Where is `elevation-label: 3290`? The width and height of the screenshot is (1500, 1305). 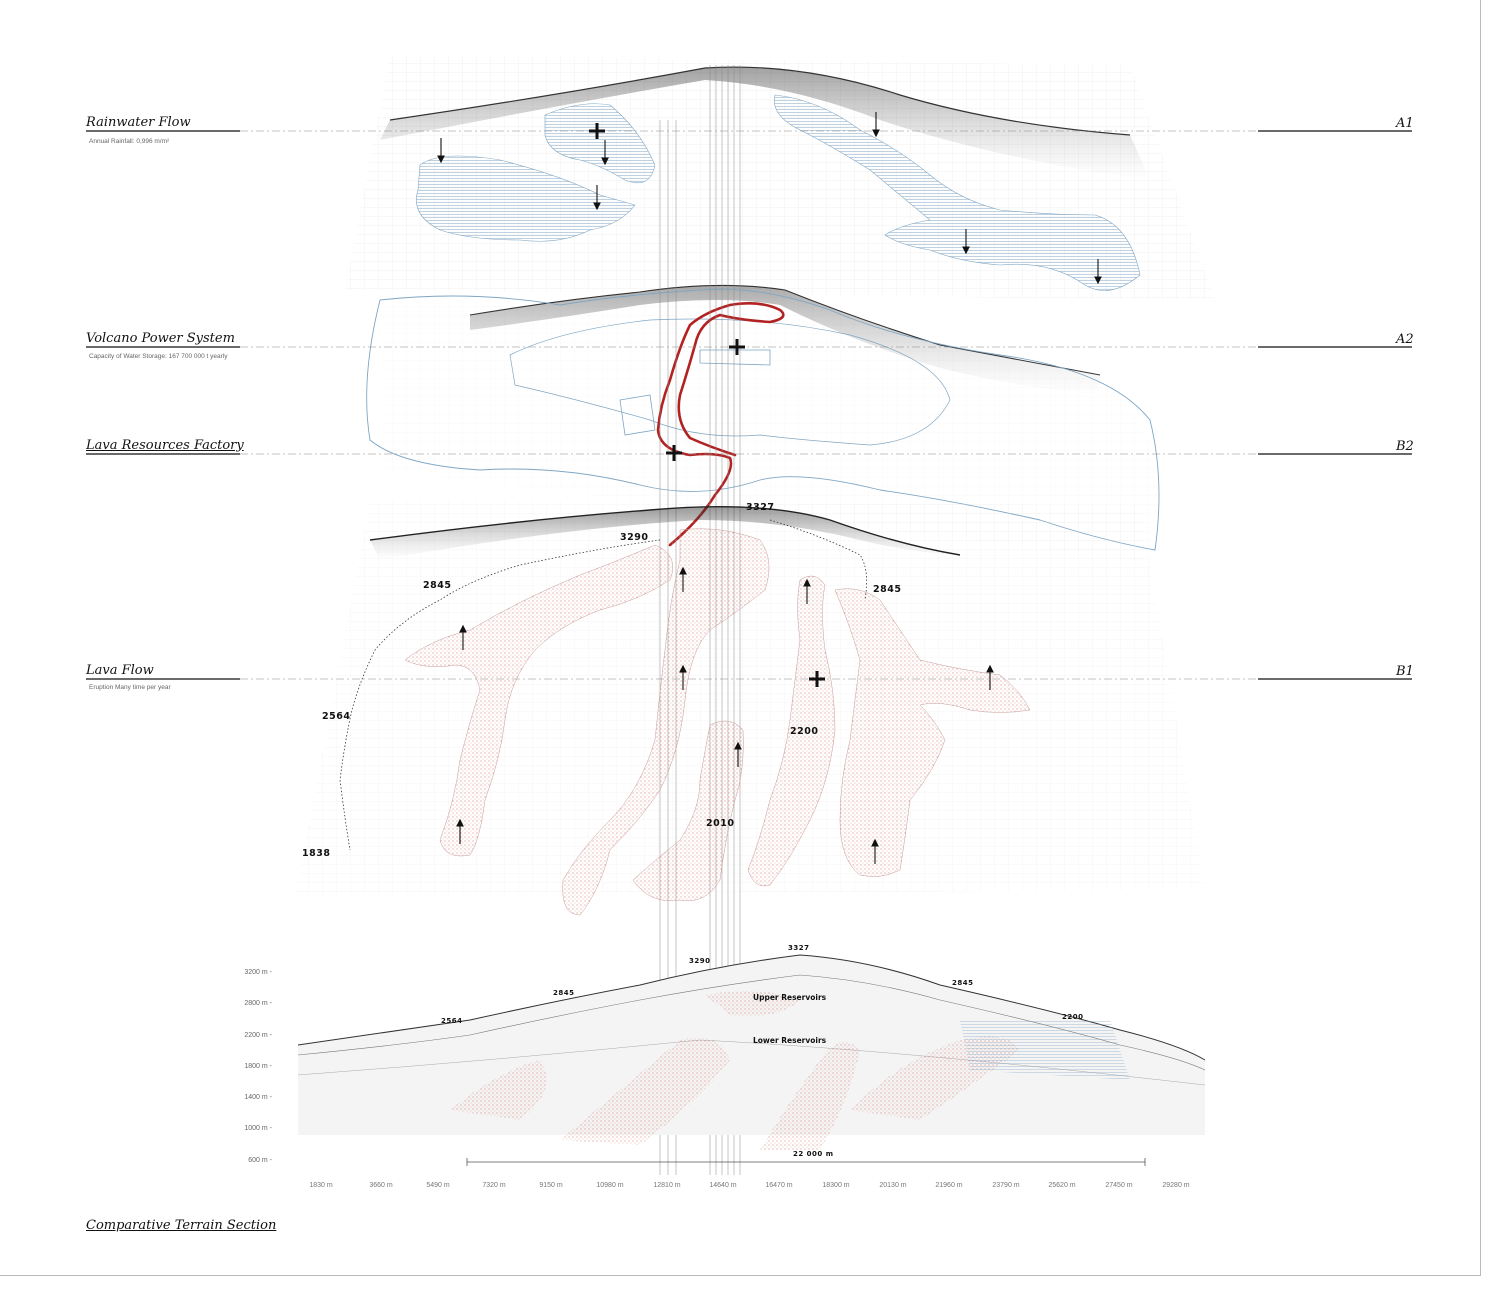
elevation-label: 3290 is located at coordinates (634, 537).